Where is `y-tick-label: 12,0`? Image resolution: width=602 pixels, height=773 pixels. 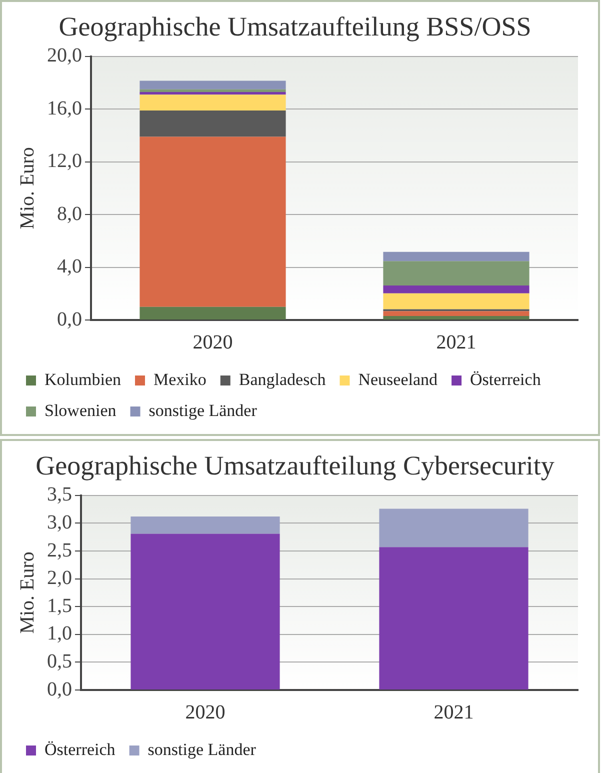
y-tick-label: 12,0 is located at coordinates (64, 161).